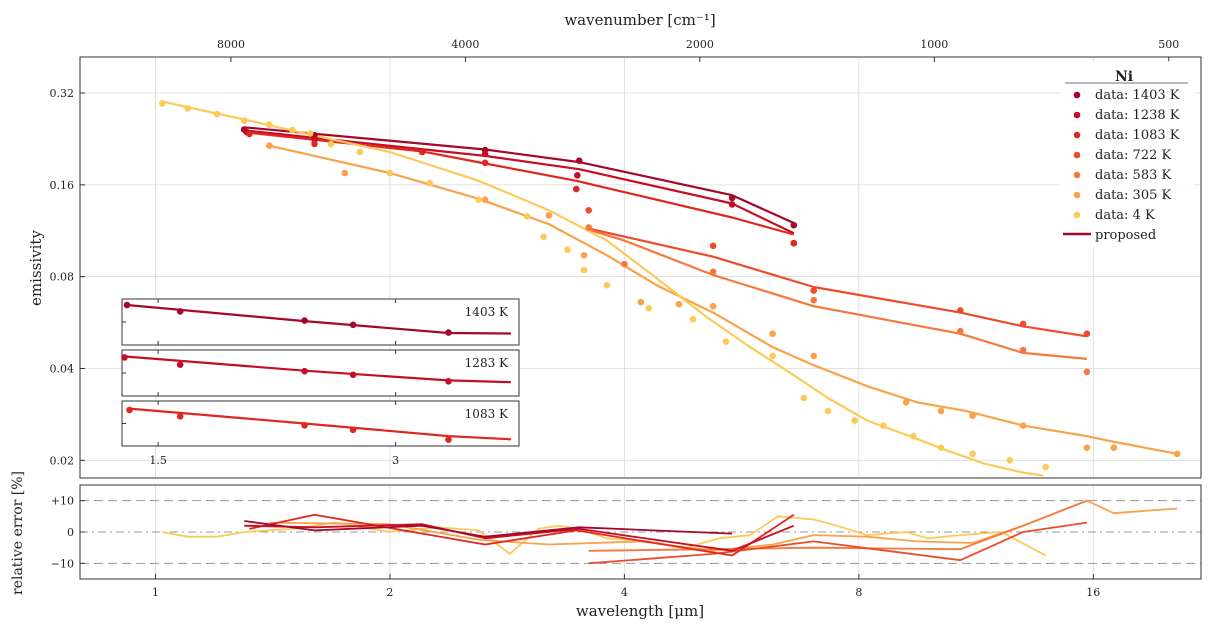 This screenshot has height=630, width=1209. What do you see at coordinates (155, 592) in the screenshot?
I see `x-tick-label: 1` at bounding box center [155, 592].